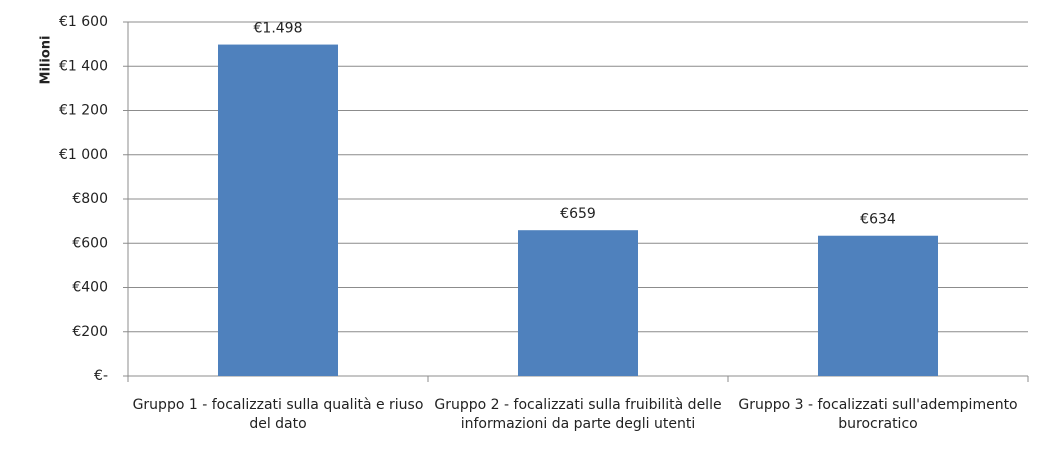 The height and width of the screenshot is (461, 1038). What do you see at coordinates (90, 243) in the screenshot?
I see `y-tick-label: €600` at bounding box center [90, 243].